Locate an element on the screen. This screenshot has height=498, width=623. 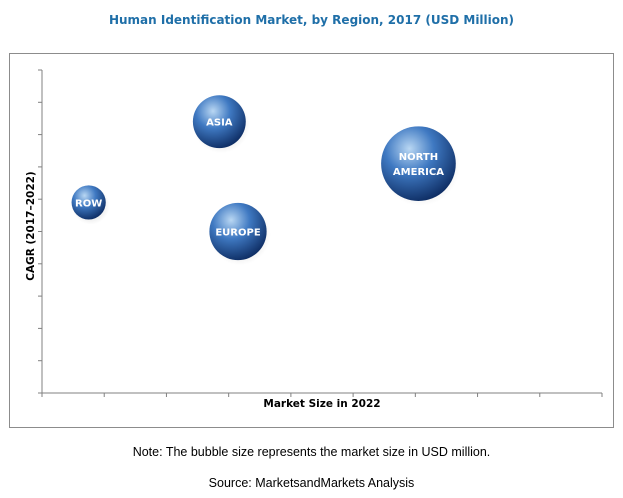
y-axis-label: CAGR (2017–2022) is located at coordinates (31, 226).